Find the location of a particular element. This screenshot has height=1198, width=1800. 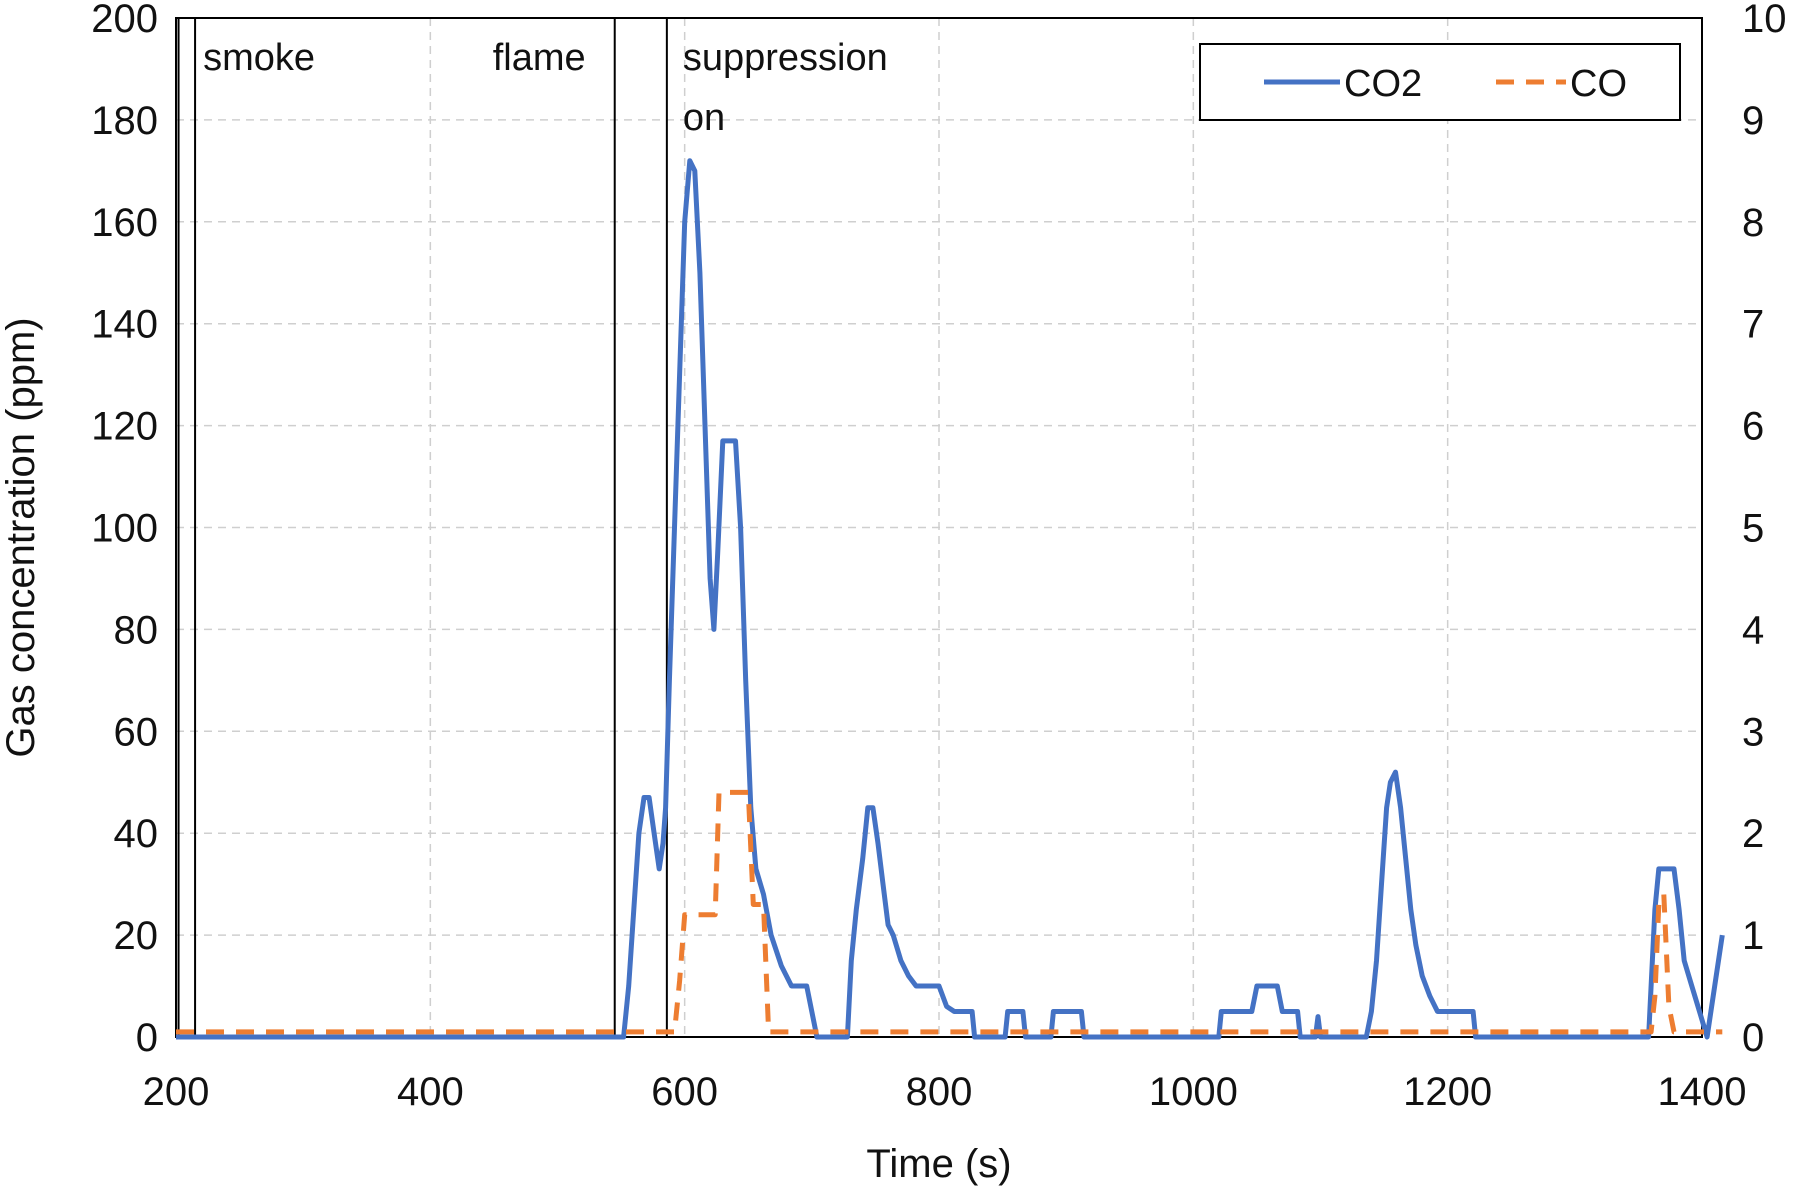

x-tick-label: 200 is located at coordinates (176, 1092).